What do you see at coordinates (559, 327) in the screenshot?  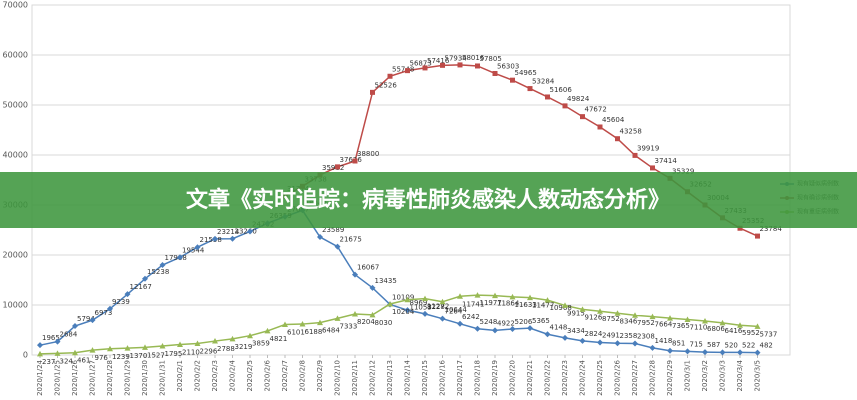 I see `value-label: 4148` at bounding box center [559, 327].